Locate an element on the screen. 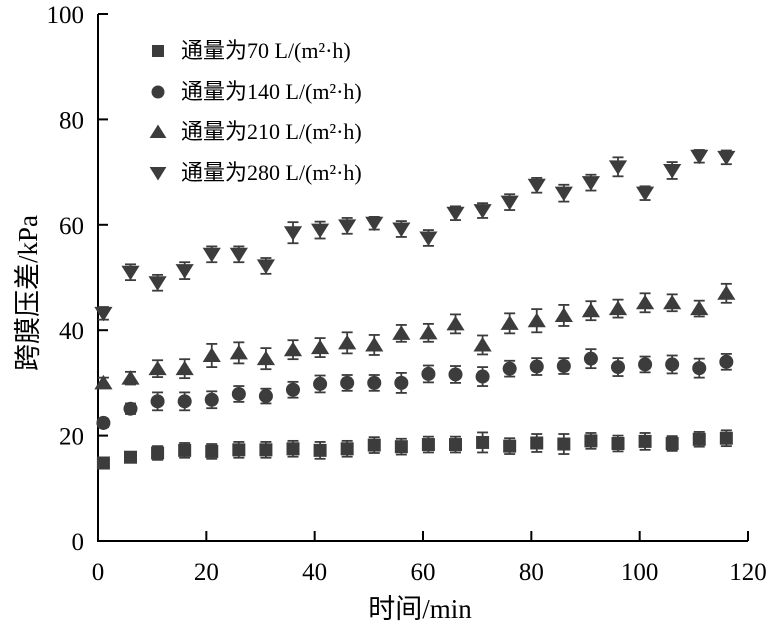 This screenshot has height=626, width=768. legend-label-flux-70: 通量为70 L/(m²·h) is located at coordinates (266, 50).